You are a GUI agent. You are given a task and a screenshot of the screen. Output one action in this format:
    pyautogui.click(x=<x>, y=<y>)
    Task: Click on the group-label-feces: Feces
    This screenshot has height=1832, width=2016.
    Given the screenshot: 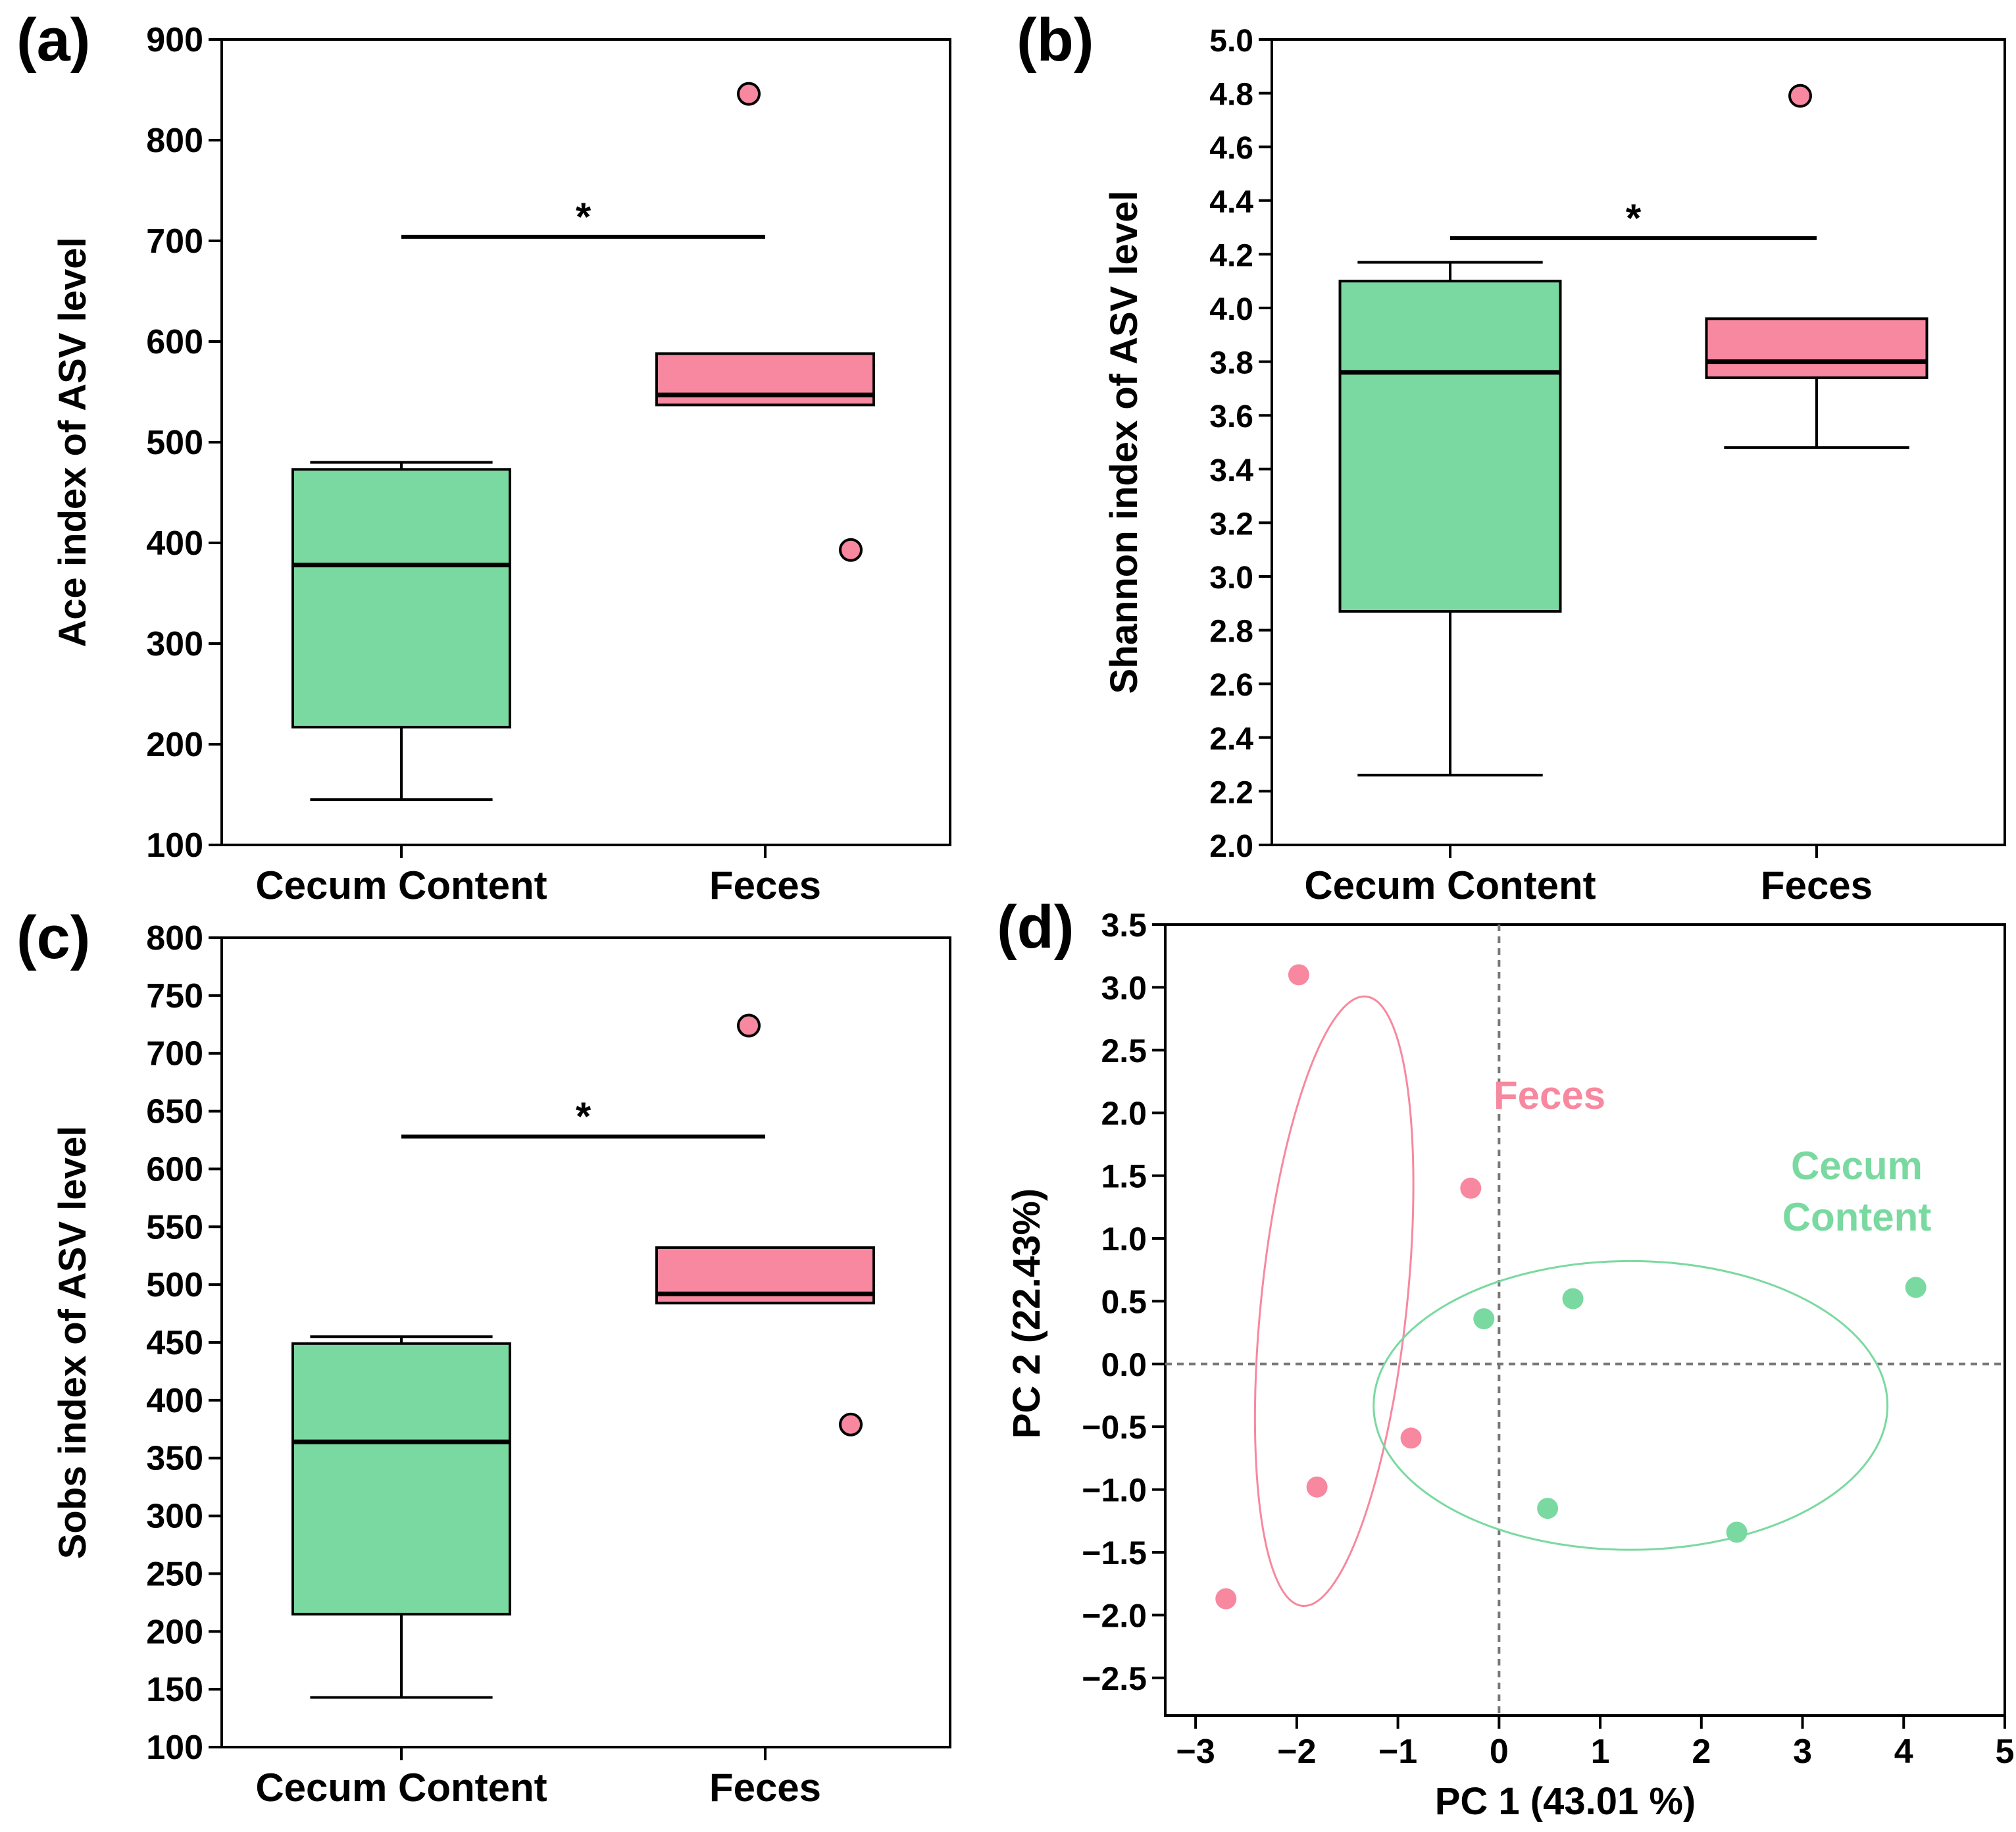 What is the action you would take?
    pyautogui.click(x=1549, y=1095)
    